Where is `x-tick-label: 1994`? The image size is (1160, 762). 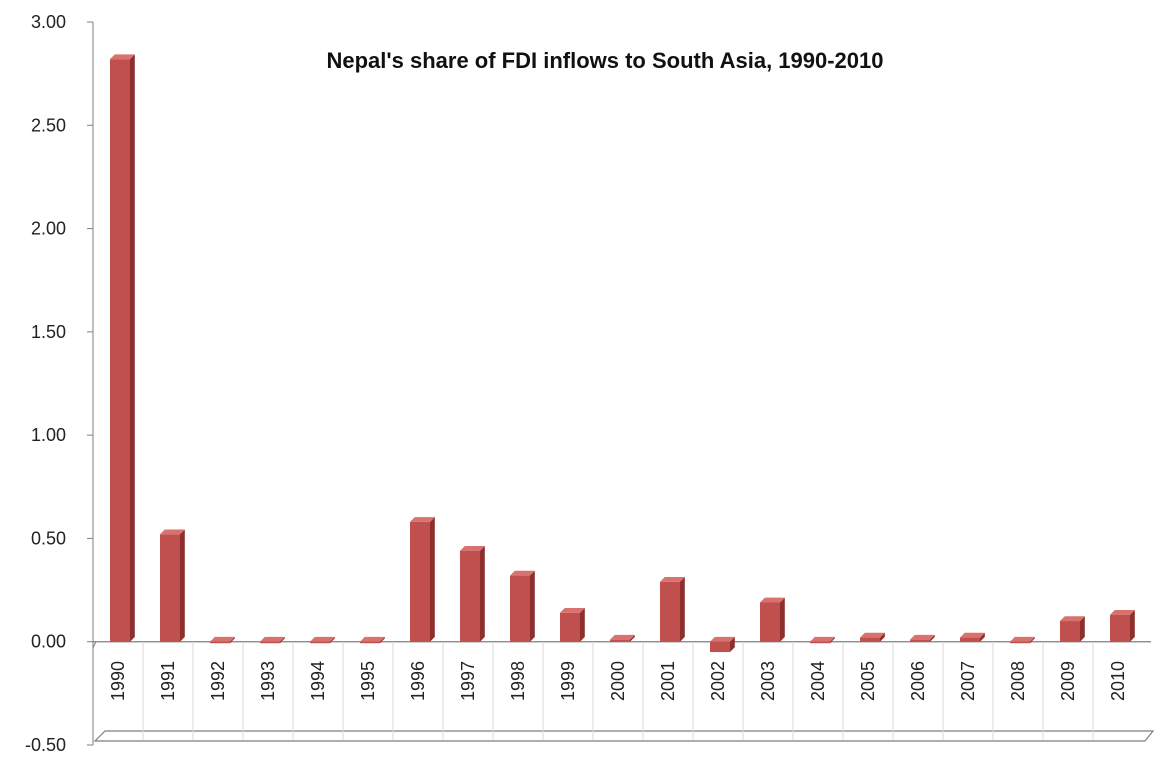
x-tick-label: 1994 is located at coordinates (318, 681).